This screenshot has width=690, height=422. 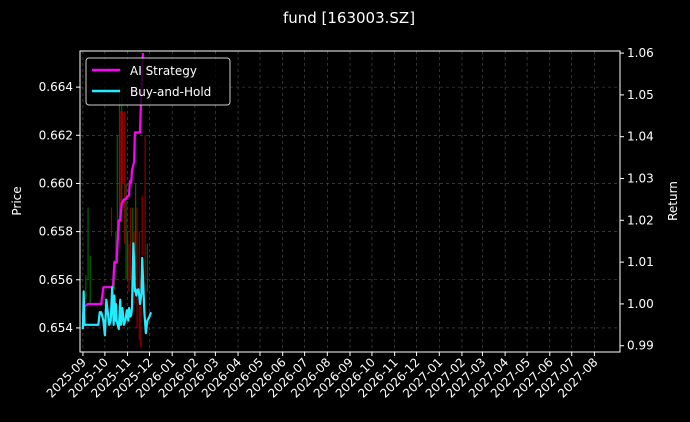 What do you see at coordinates (640, 179) in the screenshot?
I see `y-right-tick-label: 1.03` at bounding box center [640, 179].